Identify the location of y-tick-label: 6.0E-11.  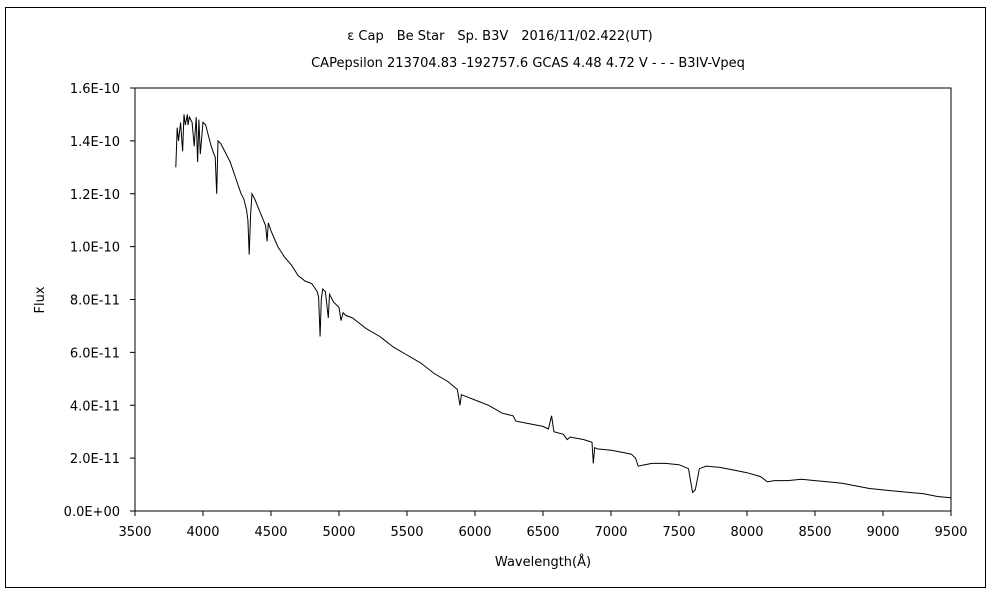
(95, 353).